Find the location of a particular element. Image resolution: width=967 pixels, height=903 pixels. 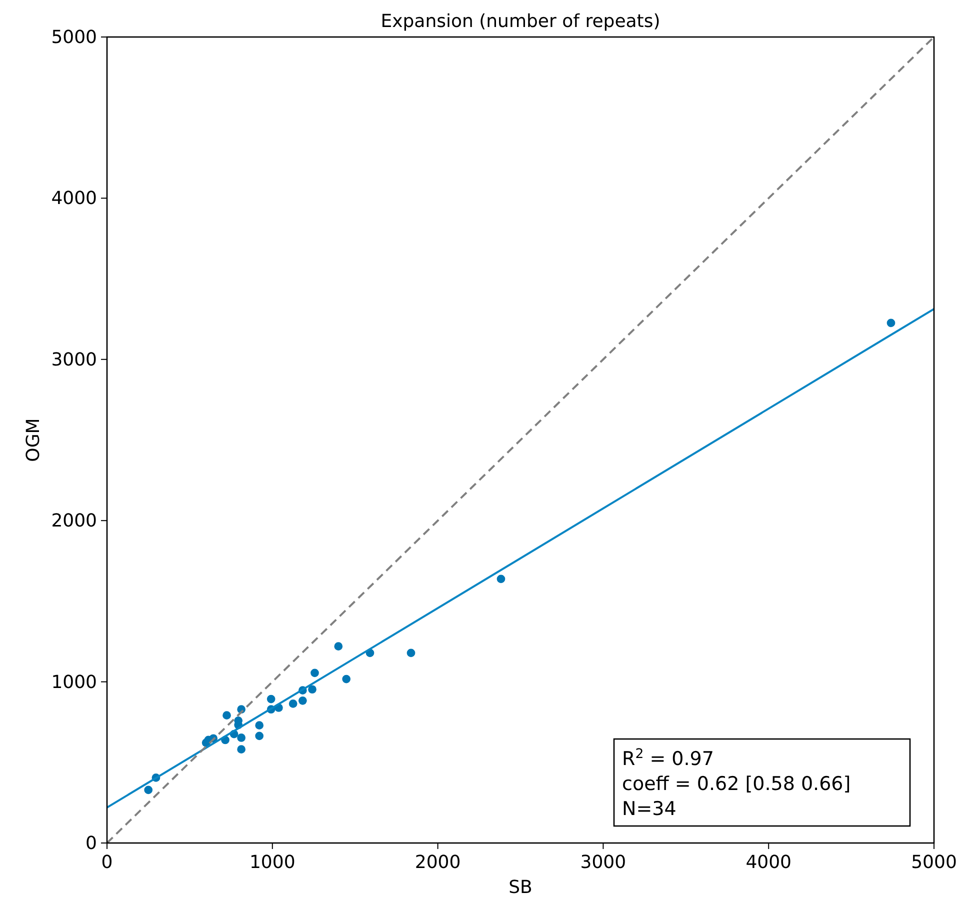

x-tick-label: 0 is located at coordinates (107, 862).